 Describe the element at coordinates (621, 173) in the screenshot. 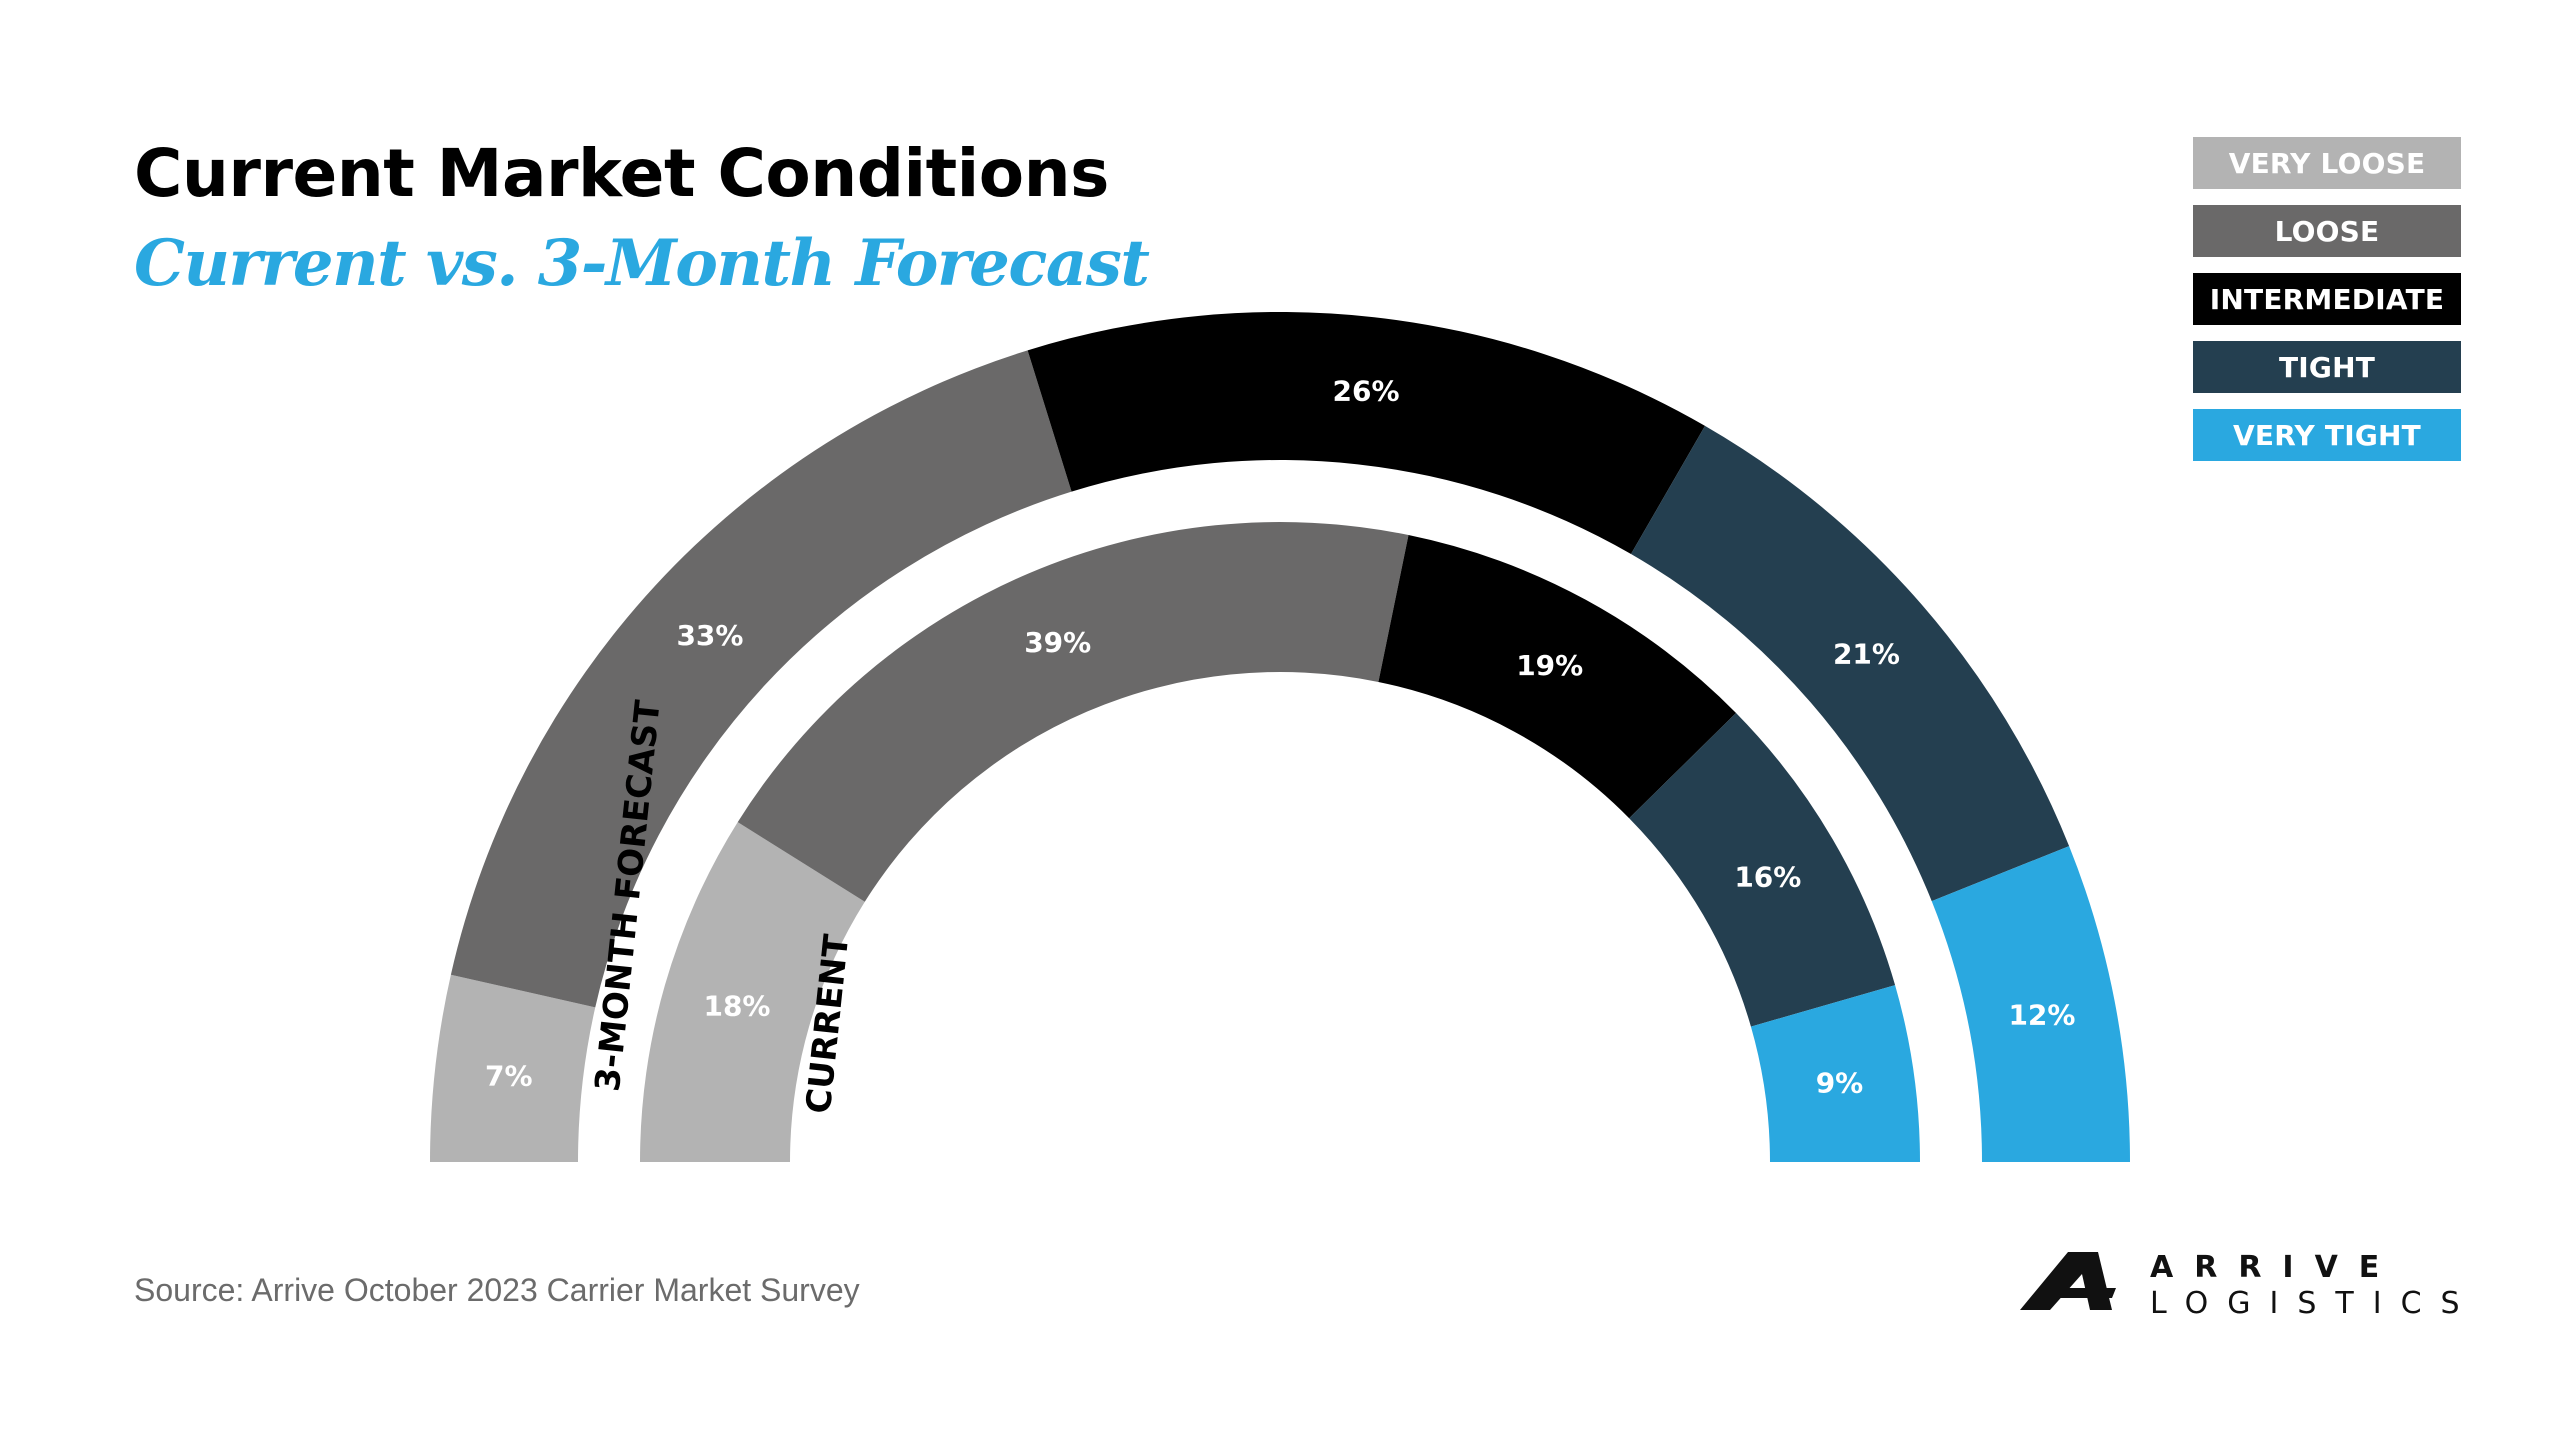

I see `chart-title: Current Market Conditions` at that location.